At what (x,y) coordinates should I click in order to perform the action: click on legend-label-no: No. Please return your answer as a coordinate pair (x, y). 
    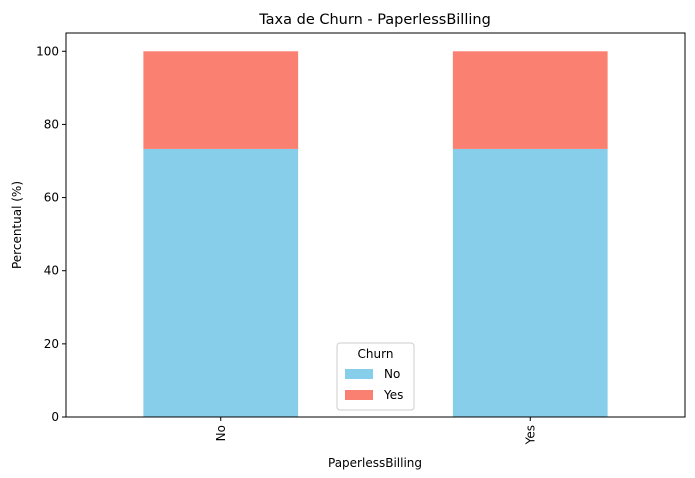
    Looking at the image, I should click on (392, 374).